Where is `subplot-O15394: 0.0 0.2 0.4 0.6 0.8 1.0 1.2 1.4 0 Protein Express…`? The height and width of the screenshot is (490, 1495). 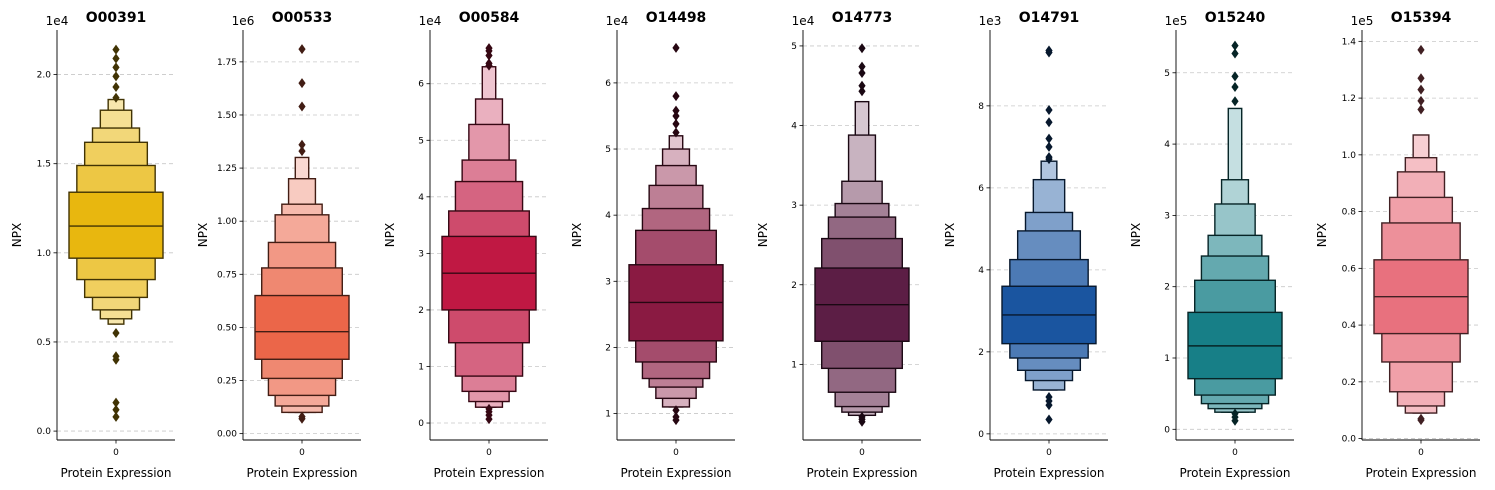
subplot-O15394: 0.0 0.2 0.4 0.6 0.8 1.0 1.2 1.4 0 Protein Express… is located at coordinates (1397, 245).